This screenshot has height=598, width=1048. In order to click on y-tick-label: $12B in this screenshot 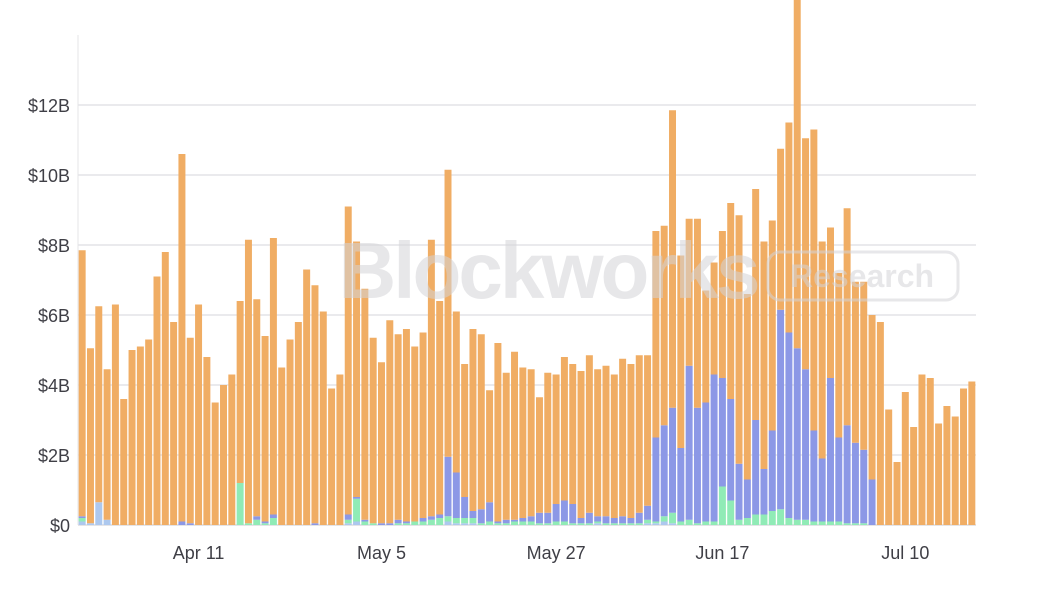, I will do `click(49, 106)`.